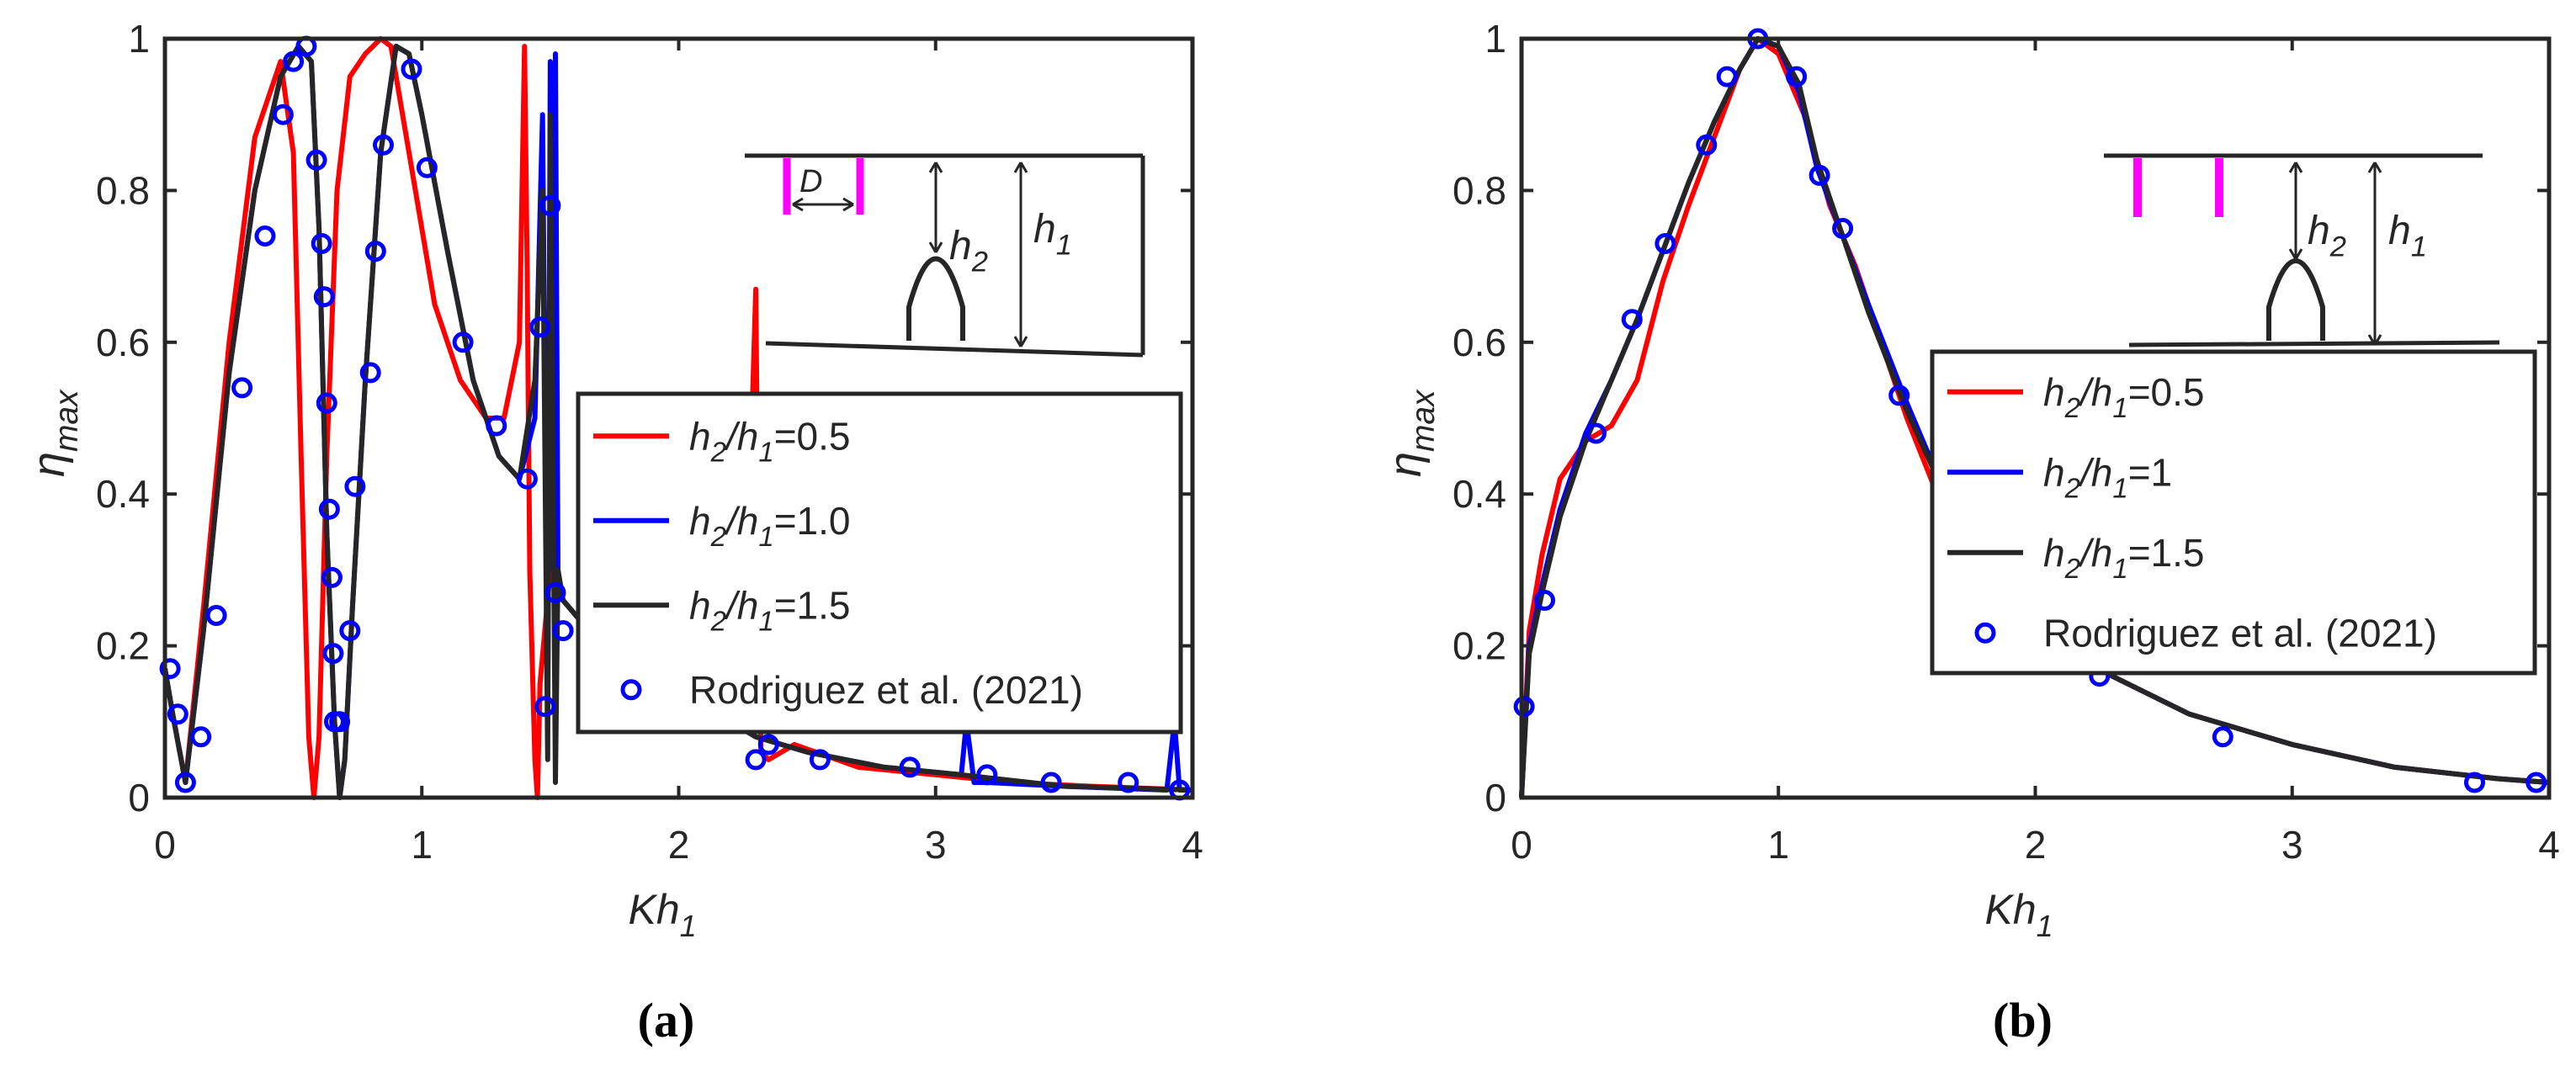 This screenshot has height=1066, width=2576. I want to click on panel-caption: (a), so click(666, 1020).